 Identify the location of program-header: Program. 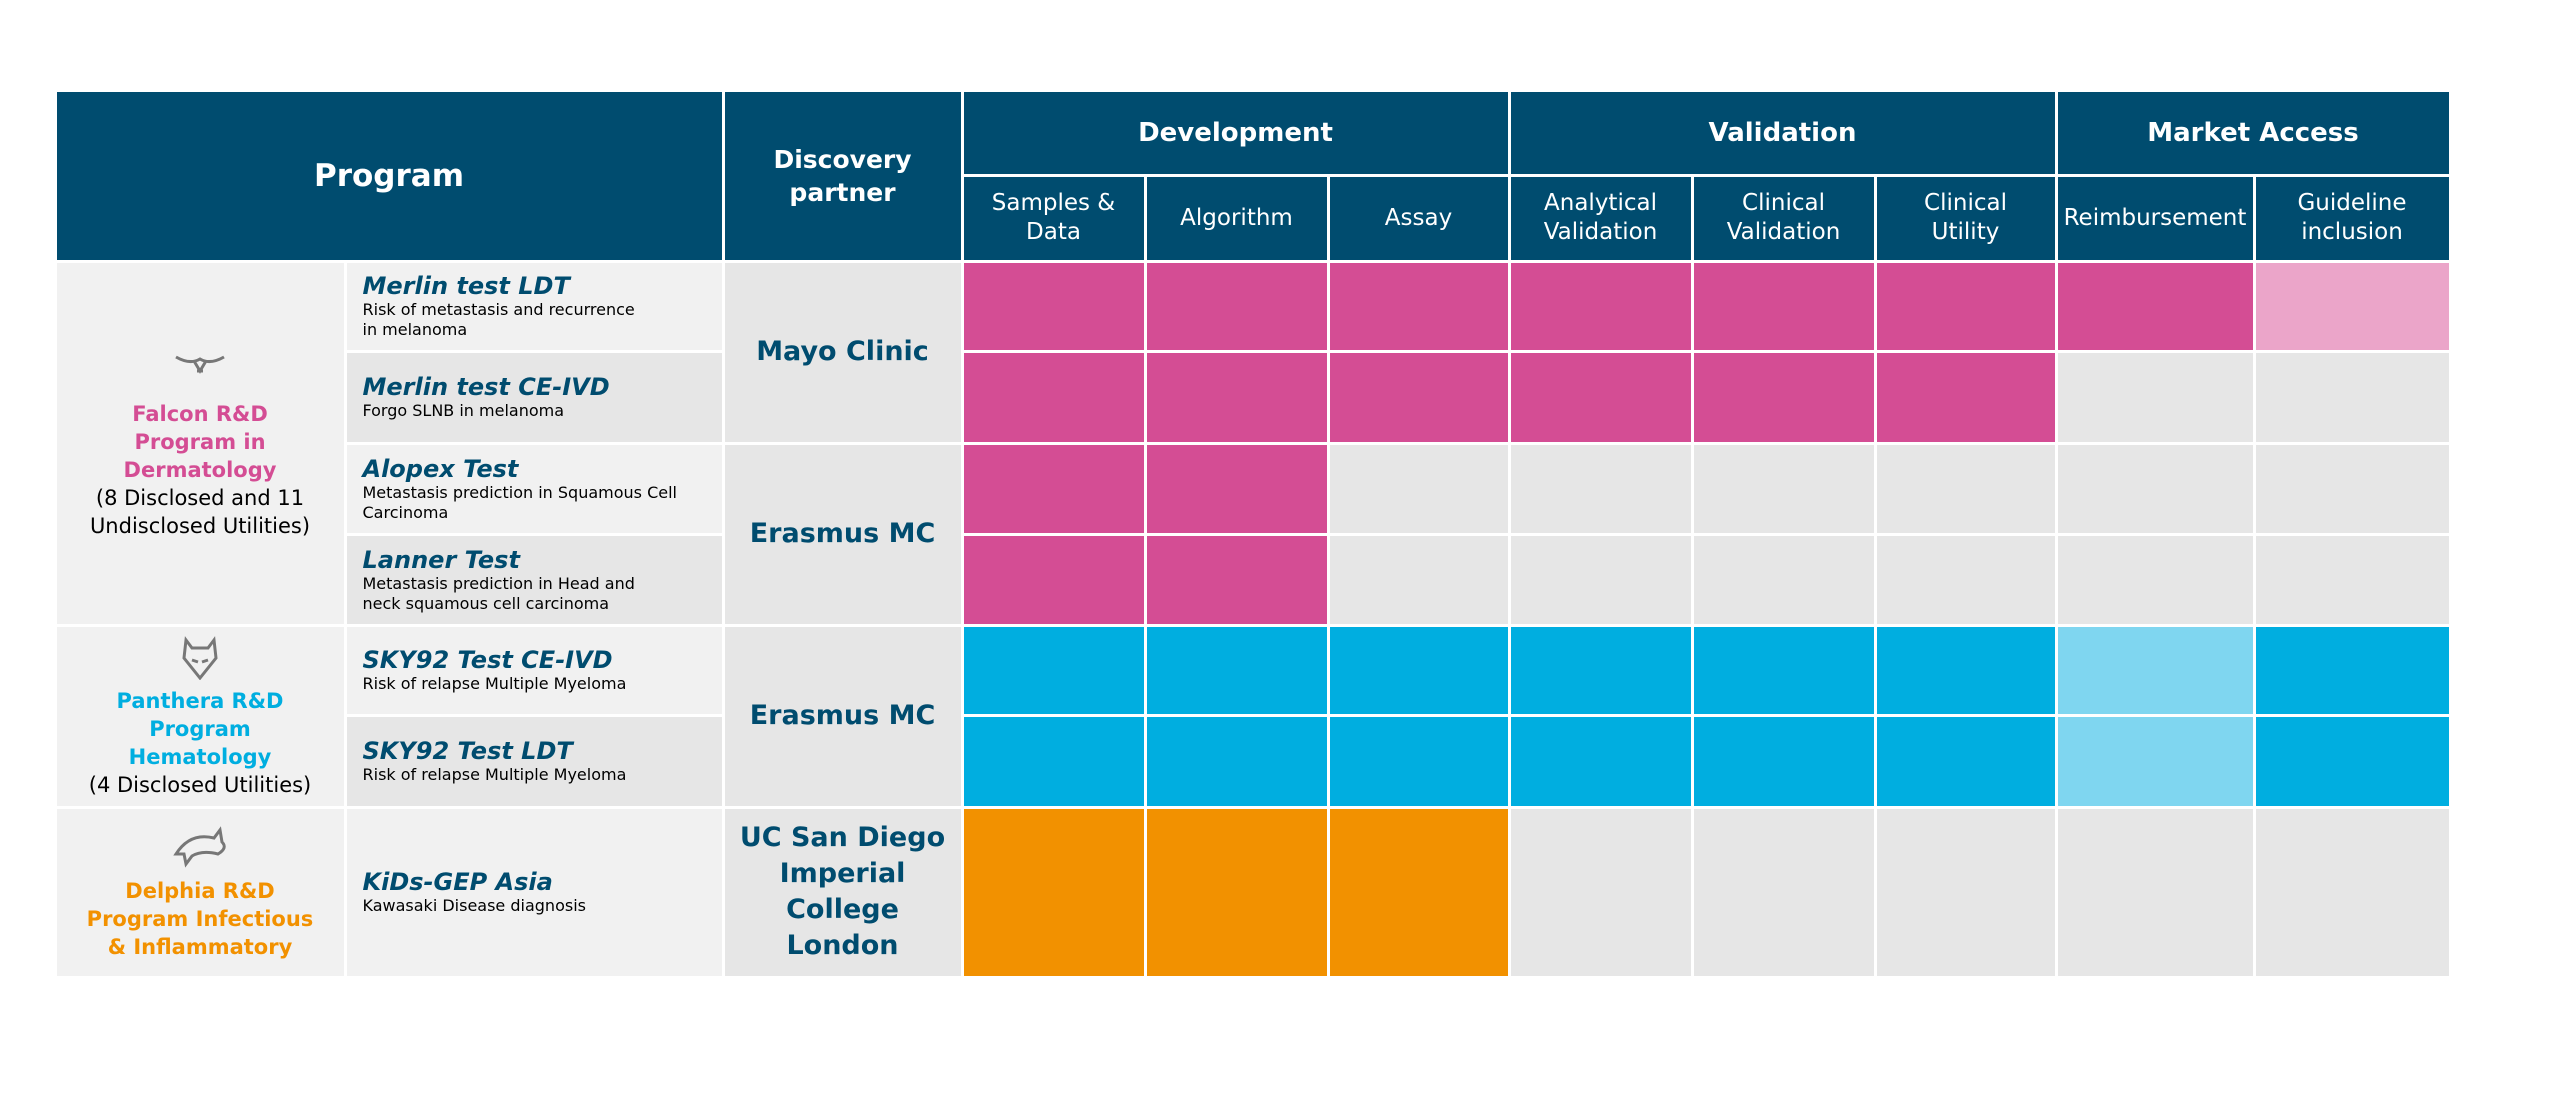
(389, 175).